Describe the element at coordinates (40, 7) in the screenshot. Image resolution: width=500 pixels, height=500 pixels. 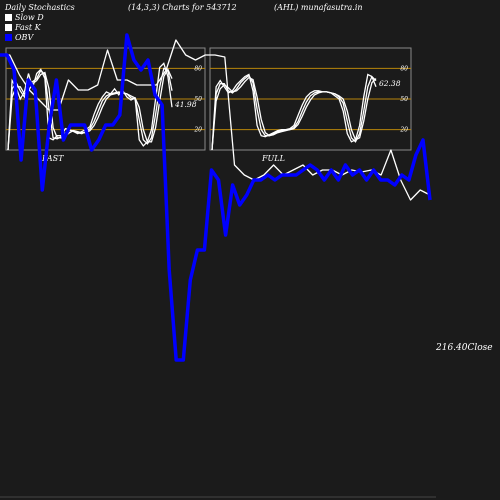
I see `chart-header-title: Daily Stochastics` at that location.